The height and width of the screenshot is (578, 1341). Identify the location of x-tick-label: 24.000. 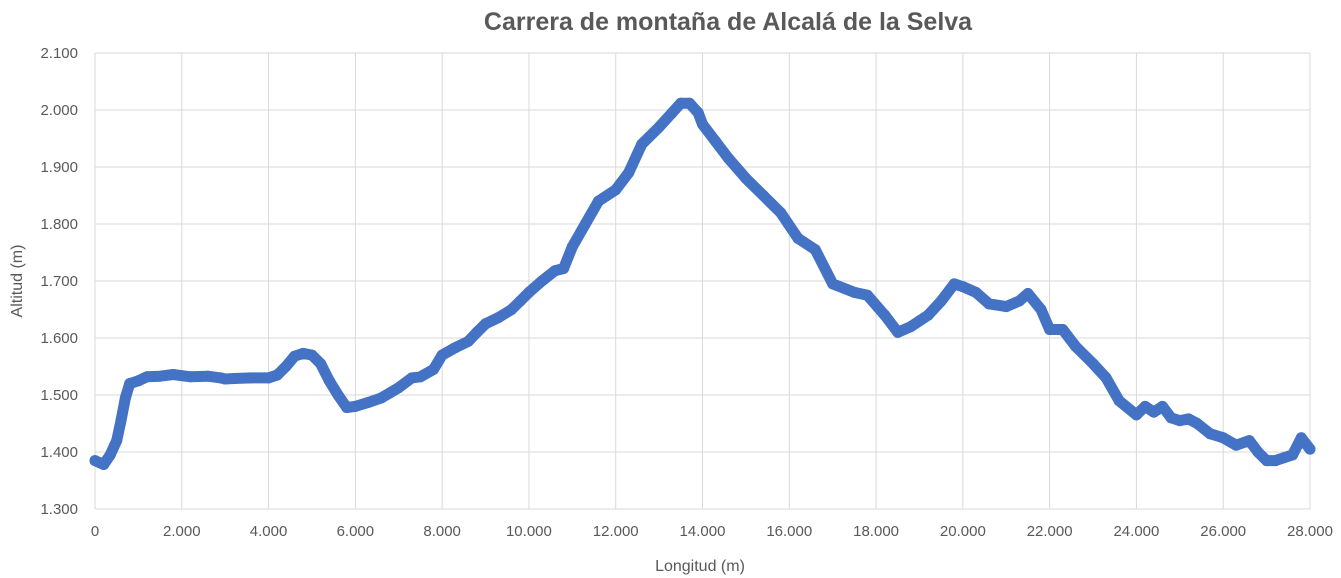
(1136, 531).